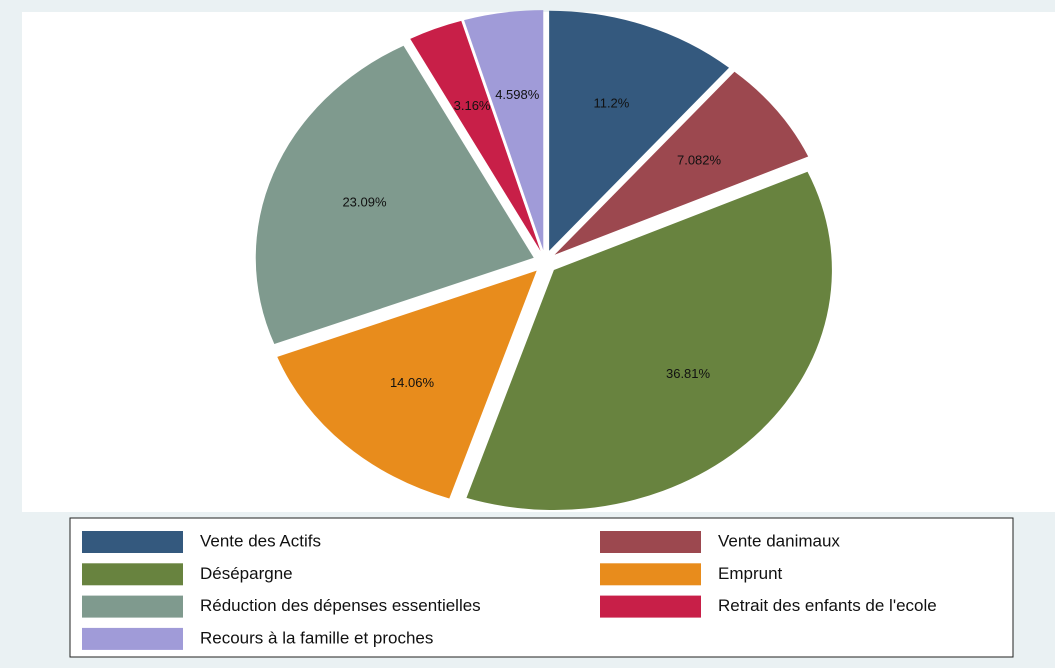  I want to click on slice-label: 14.06%, so click(412, 382).